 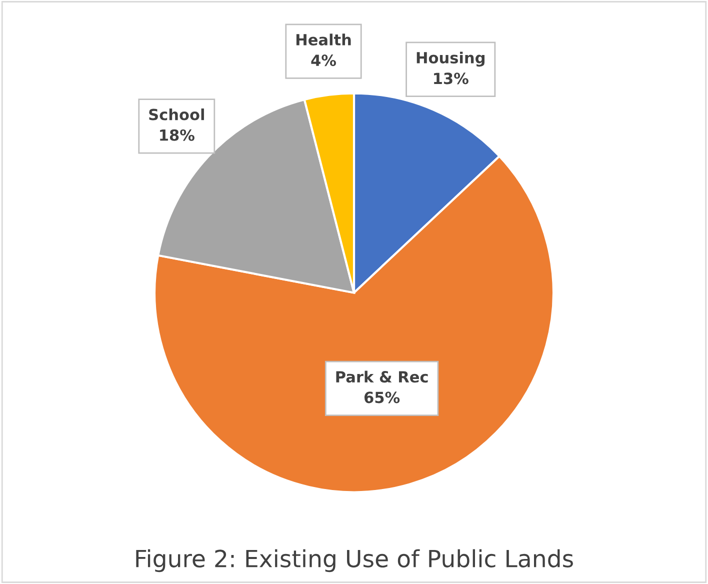 What do you see at coordinates (451, 78) in the screenshot?
I see `data-label: 13%` at bounding box center [451, 78].